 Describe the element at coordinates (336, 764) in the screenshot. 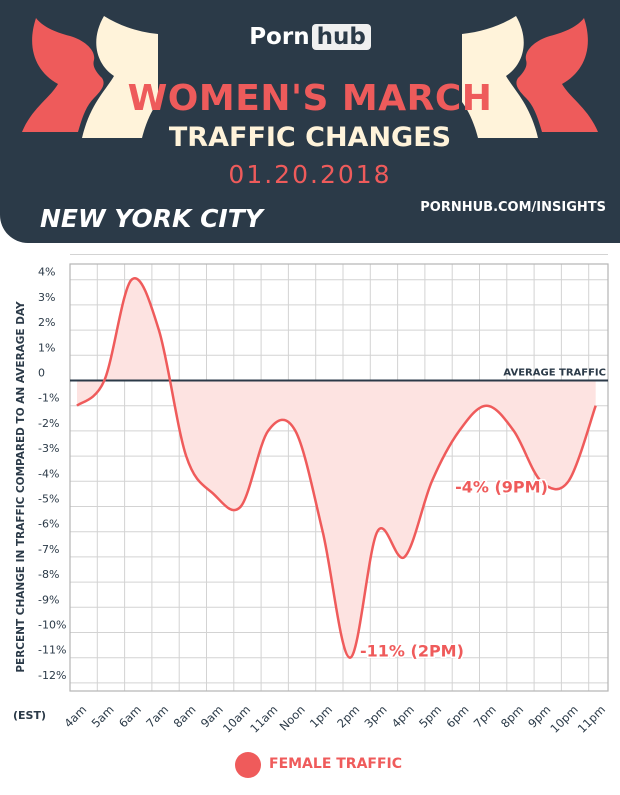

I see `legend-label-female-traffic: FEMALE TRAFFIC` at that location.